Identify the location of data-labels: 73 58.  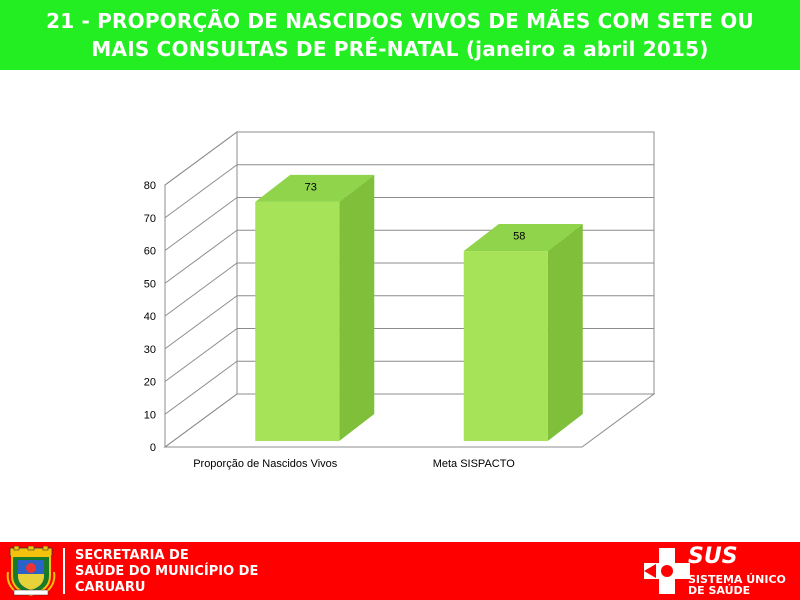
(415, 211).